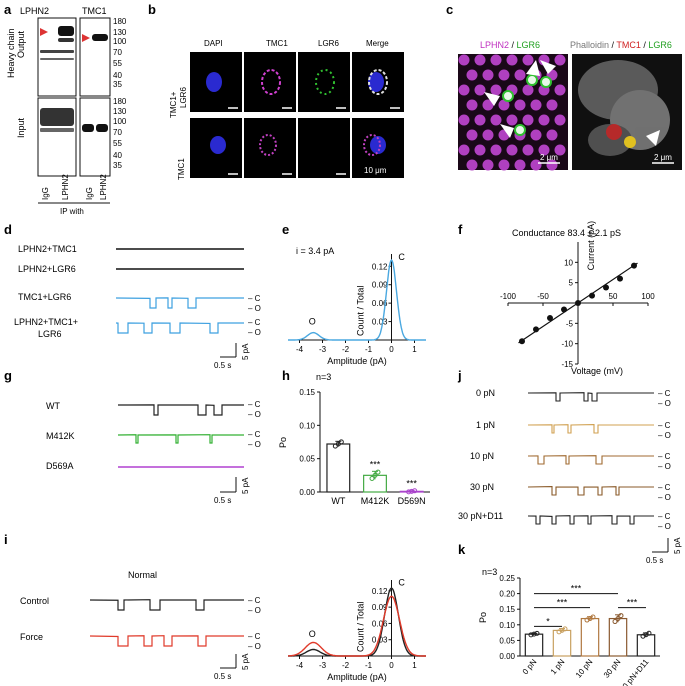  What do you see at coordinates (45, 193) in the screenshot?
I see `lane-label: IgG` at bounding box center [45, 193].